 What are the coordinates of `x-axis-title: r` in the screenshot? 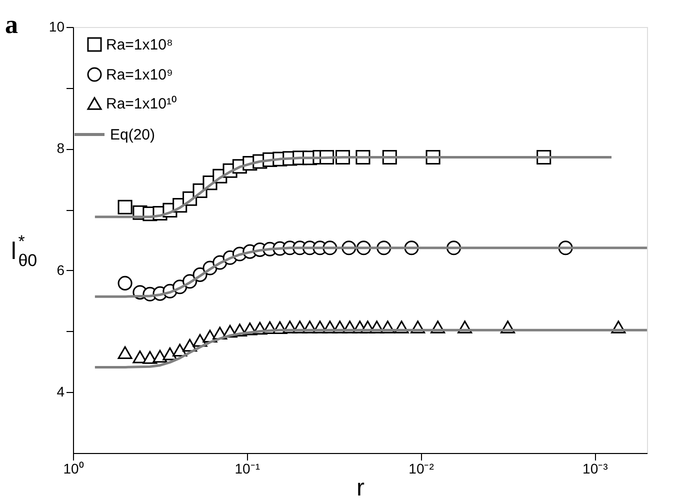 It's located at (360, 486).